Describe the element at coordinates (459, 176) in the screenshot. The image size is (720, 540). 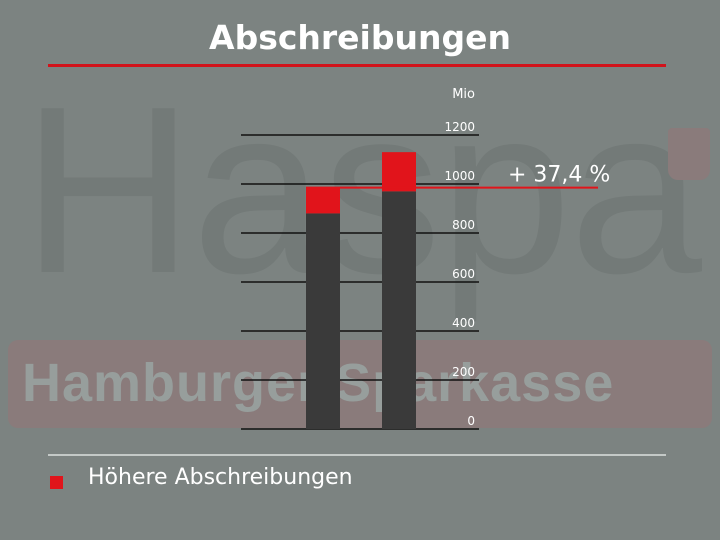
I see `y-tick-label: 1000` at that location.